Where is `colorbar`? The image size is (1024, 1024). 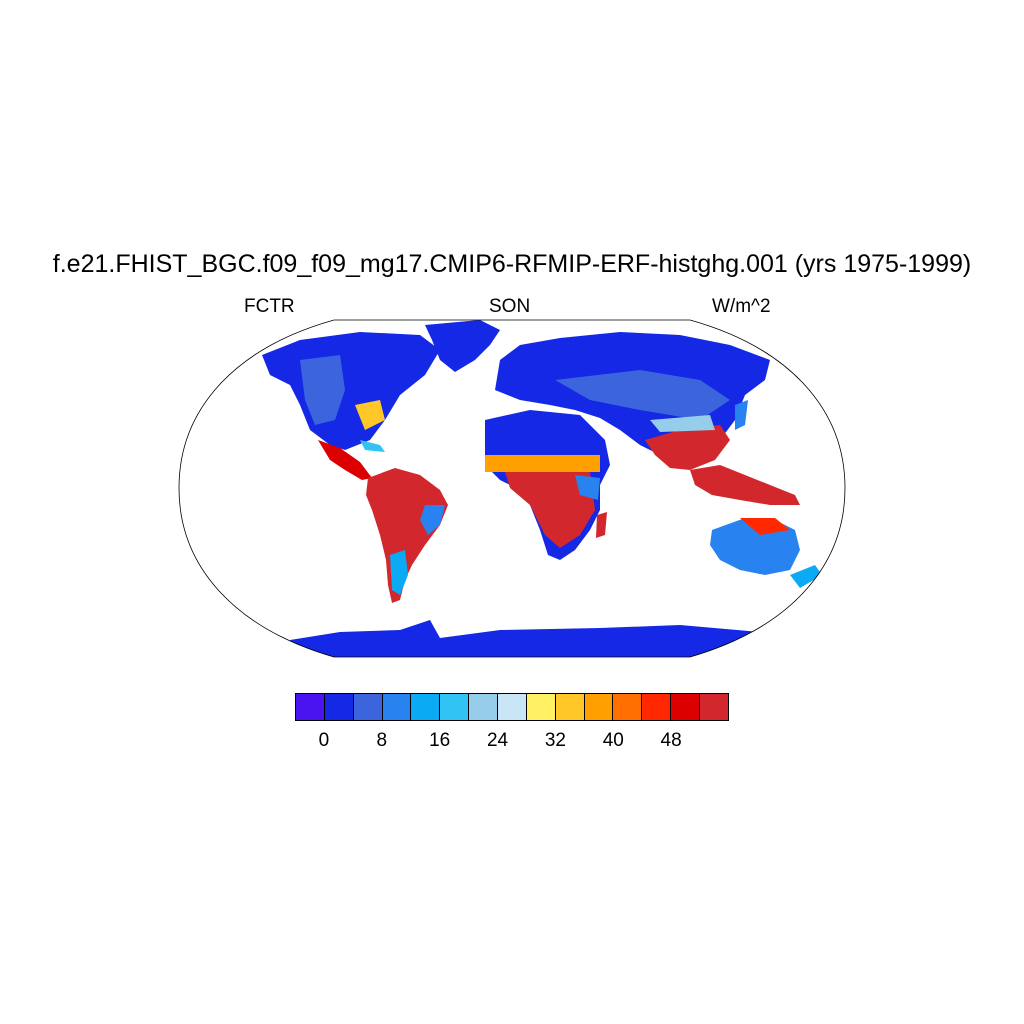 colorbar is located at coordinates (512, 707).